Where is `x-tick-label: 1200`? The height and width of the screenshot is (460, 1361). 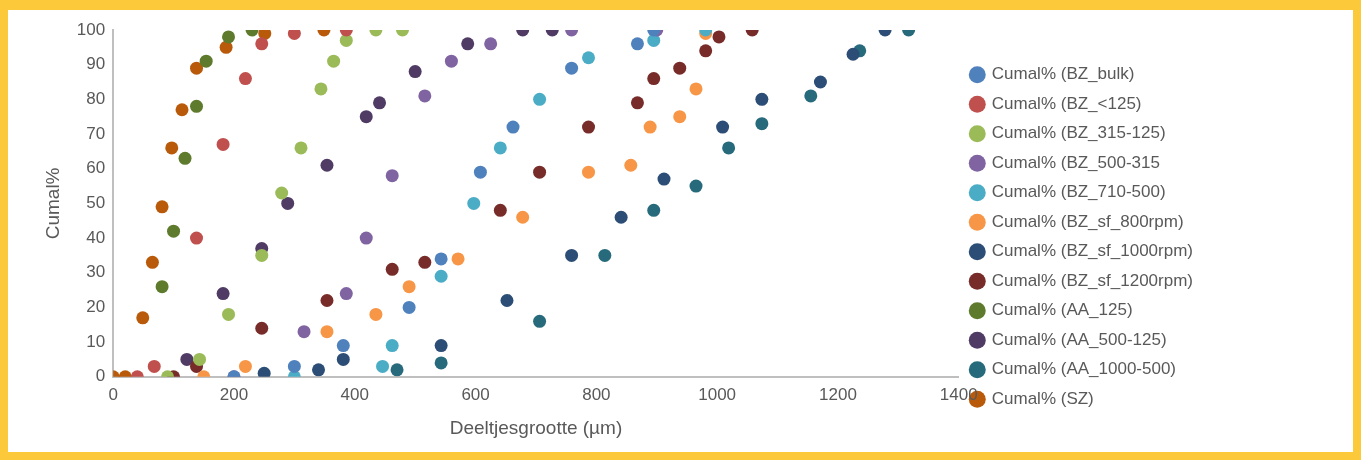 x-tick-label: 1200 is located at coordinates (838, 394).